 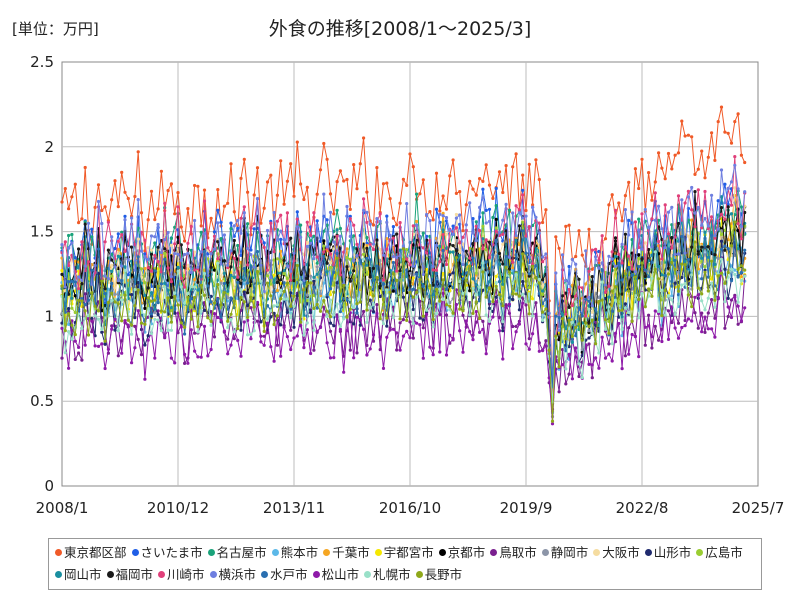 I want to click on y-tick-label: 1, so click(x=49, y=316).